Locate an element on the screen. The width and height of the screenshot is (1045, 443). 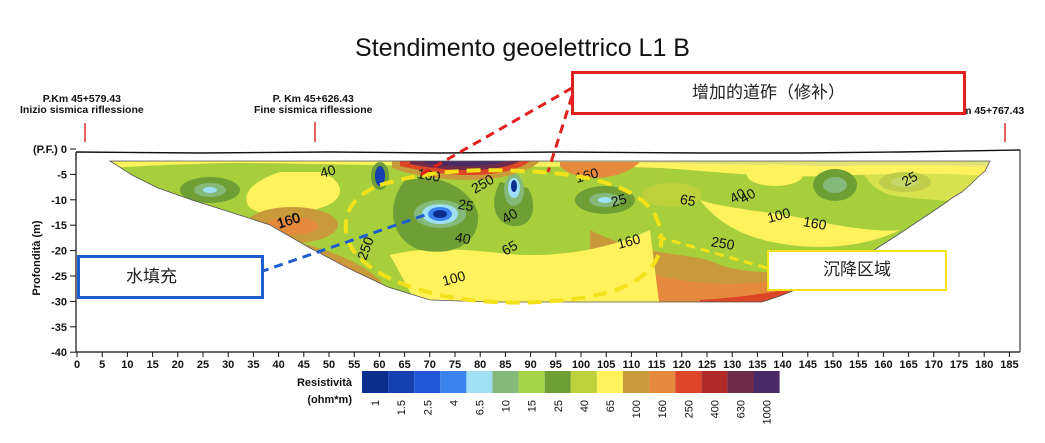
legend-value: 4 is located at coordinates (454, 403).